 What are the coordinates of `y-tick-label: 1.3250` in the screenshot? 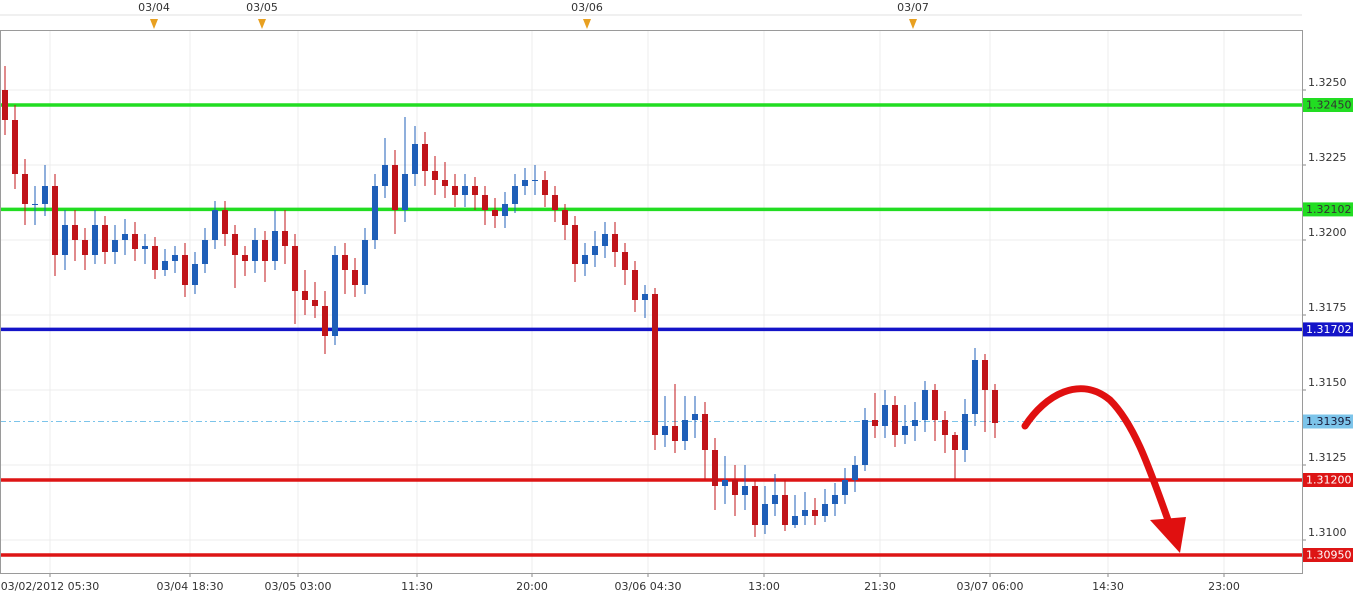 It's located at (1327, 82).